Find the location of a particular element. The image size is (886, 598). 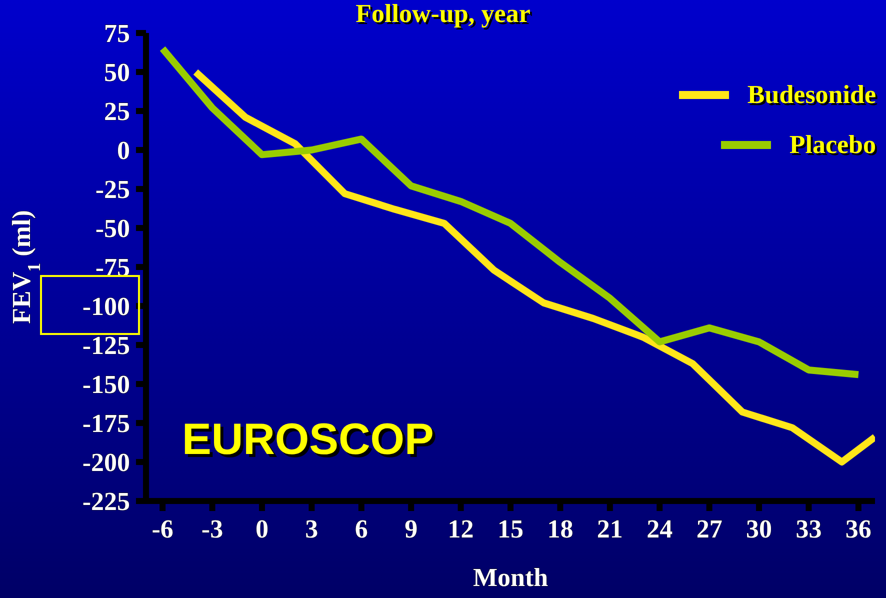

y-tick-label: 50 is located at coordinates (117, 73).